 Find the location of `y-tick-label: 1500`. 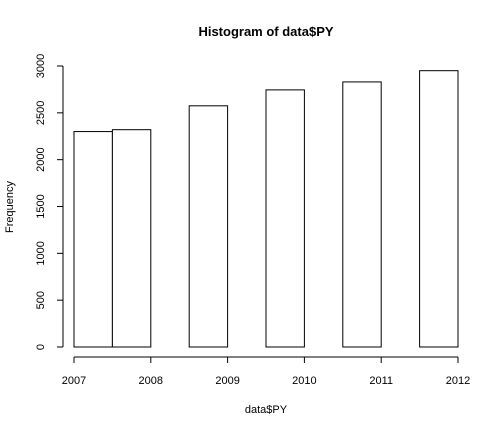

y-tick-label: 1500 is located at coordinates (41, 206).